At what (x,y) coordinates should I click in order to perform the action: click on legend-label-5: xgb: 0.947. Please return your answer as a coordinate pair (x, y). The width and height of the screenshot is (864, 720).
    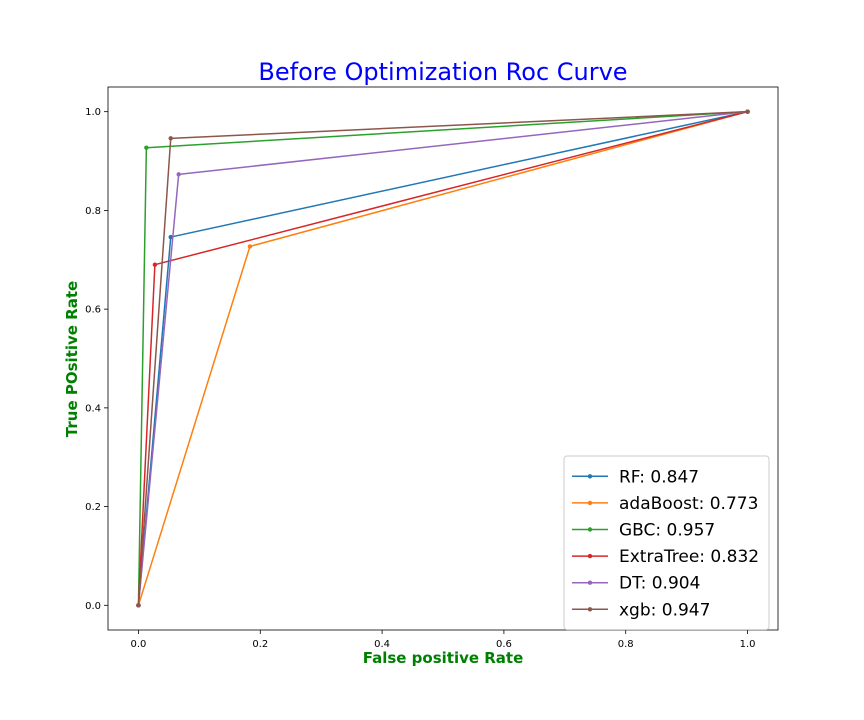
    Looking at the image, I should click on (664, 610).